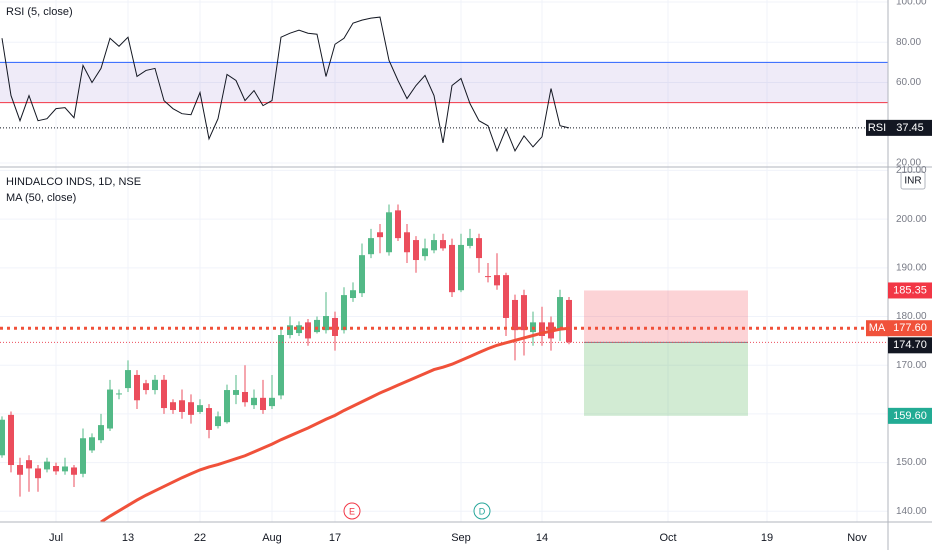  I want to click on x-tick-label: Oct, so click(667, 538).